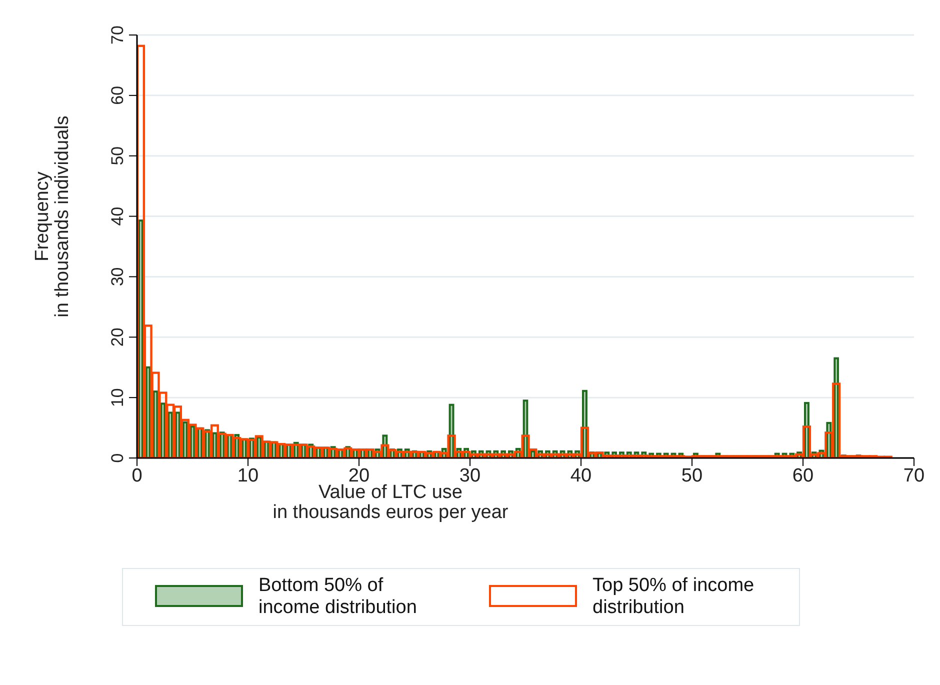 Image resolution: width=940 pixels, height=685 pixels. I want to click on y-tick-label: 40, so click(117, 216).